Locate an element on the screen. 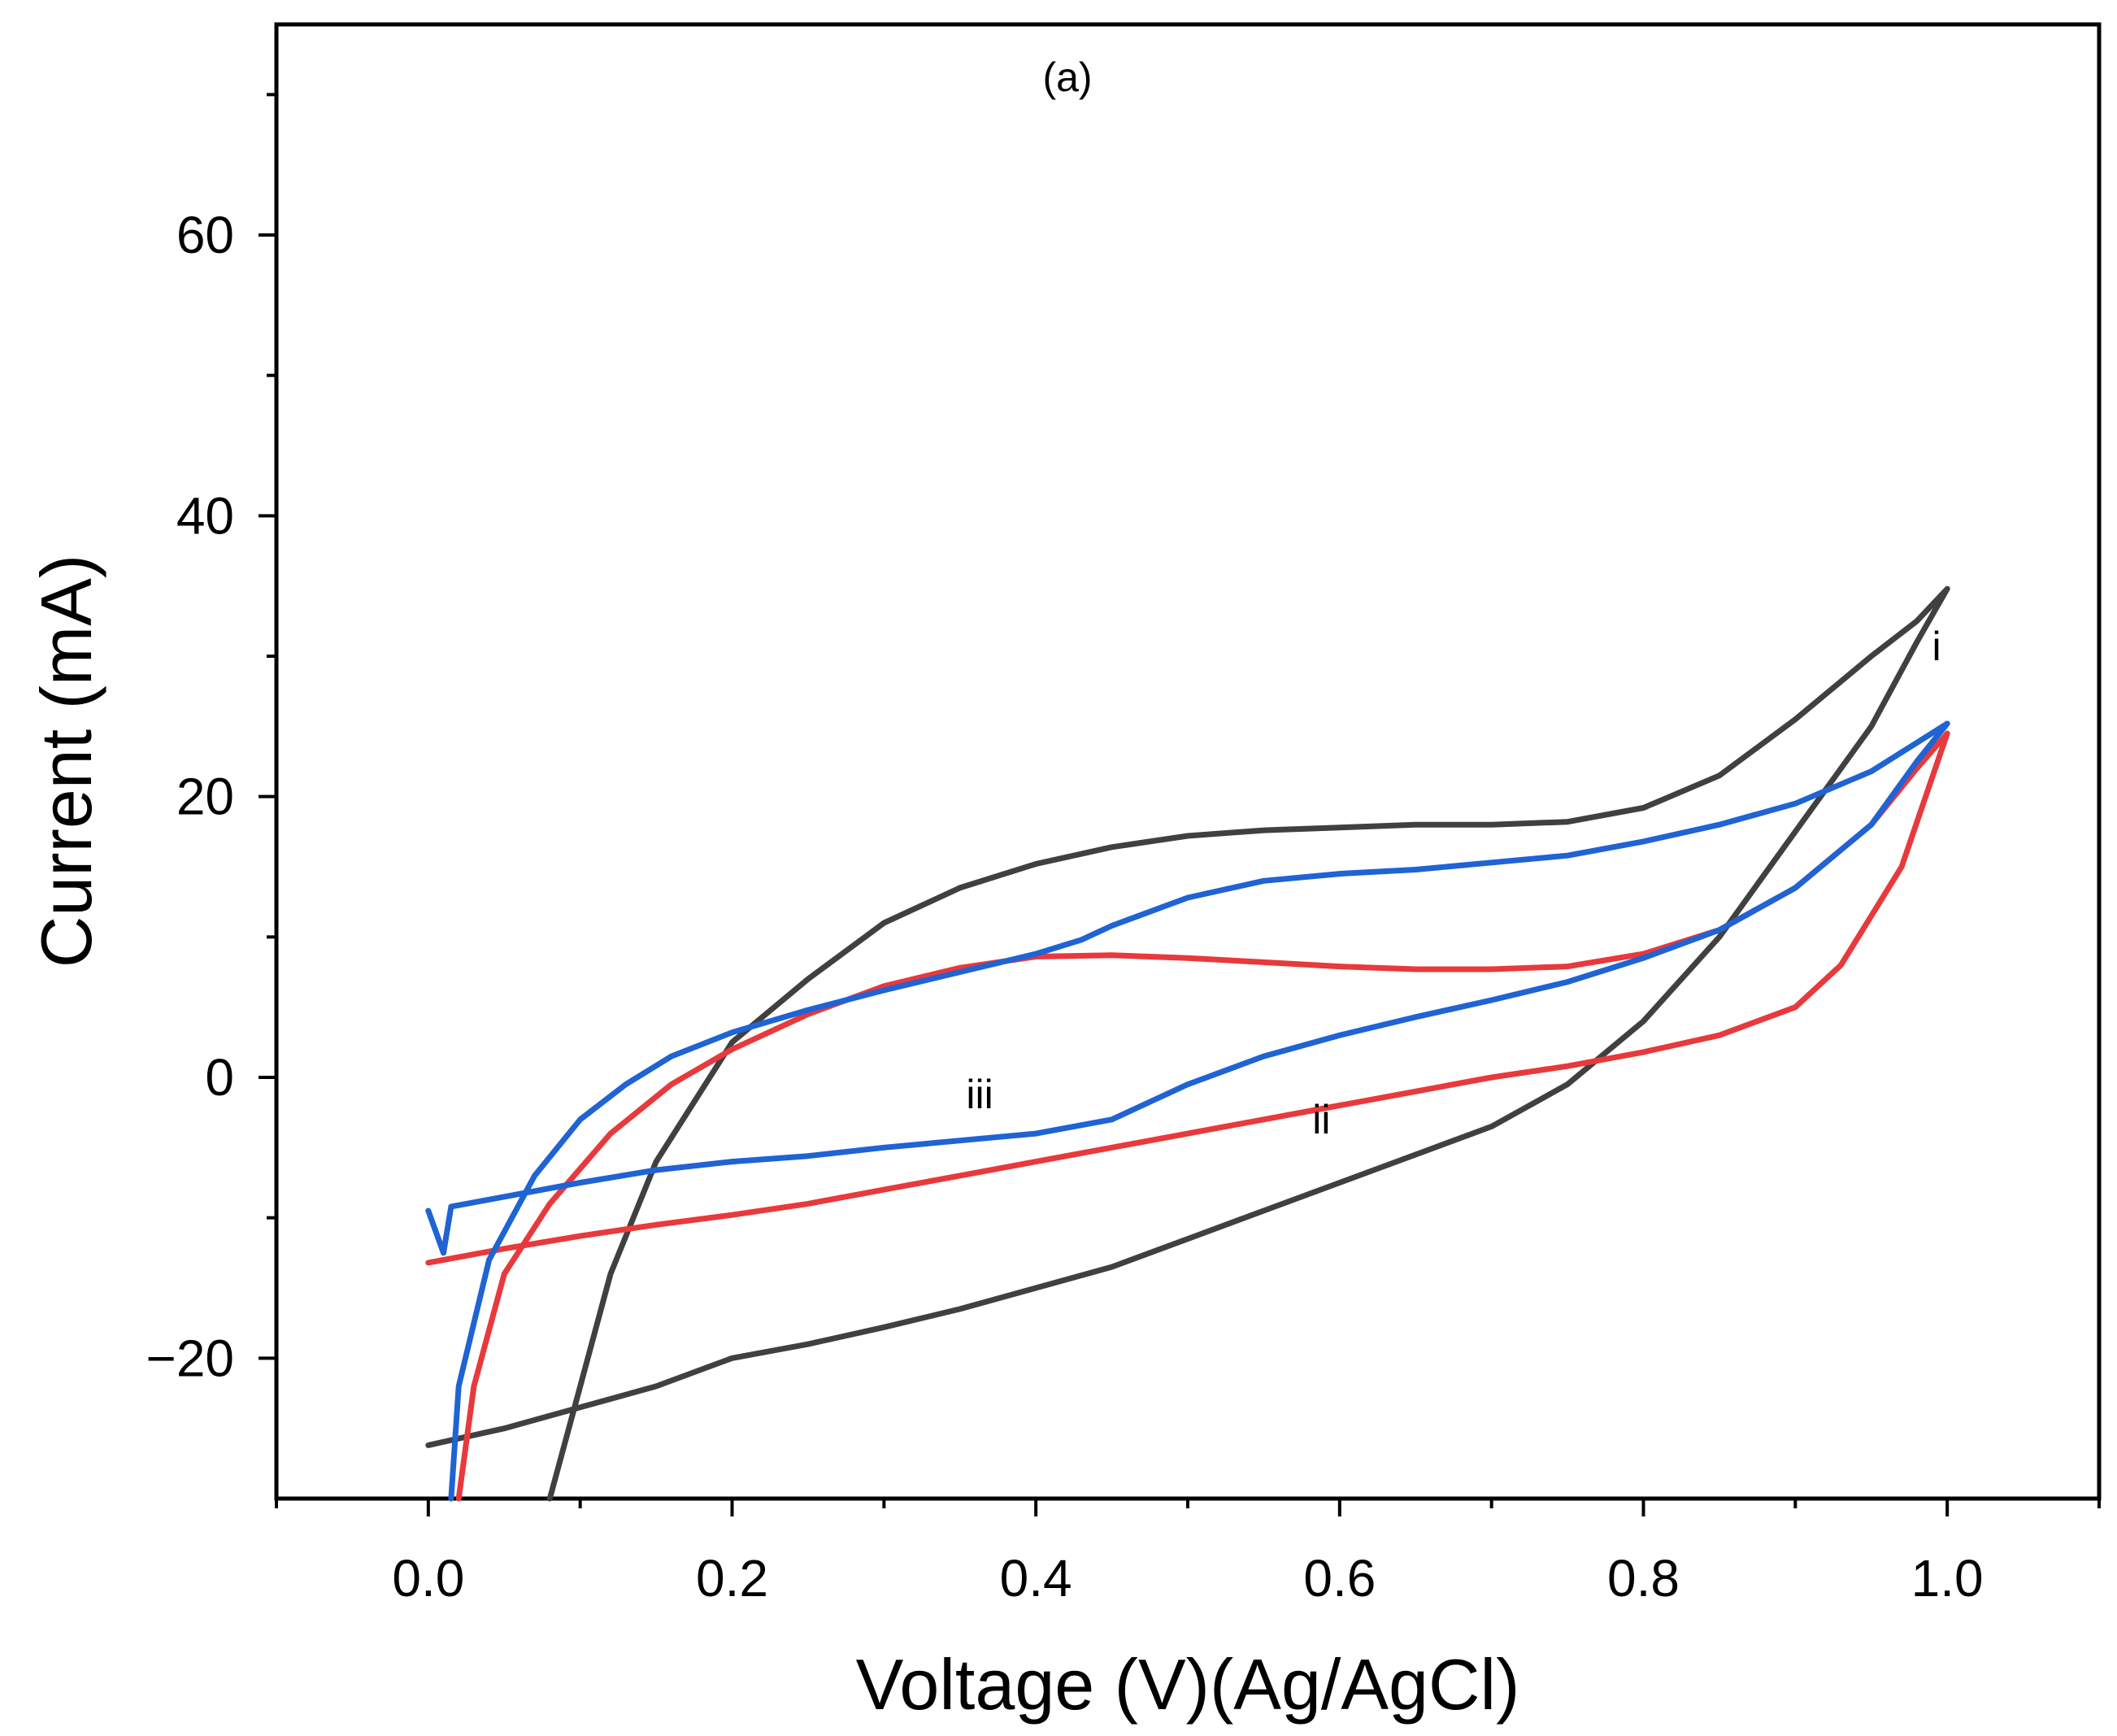 This screenshot has width=2117, height=1736. panel-label: (a) is located at coordinates (1067, 77).